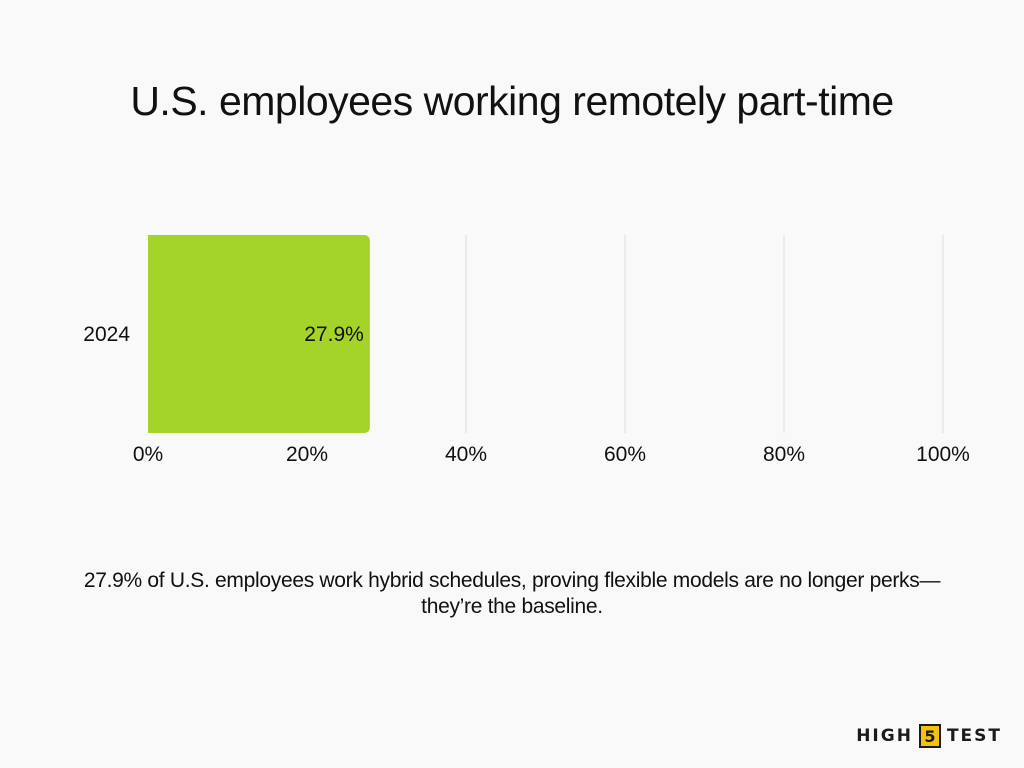  What do you see at coordinates (943, 454) in the screenshot?
I see `x-tick-label: 100%` at bounding box center [943, 454].